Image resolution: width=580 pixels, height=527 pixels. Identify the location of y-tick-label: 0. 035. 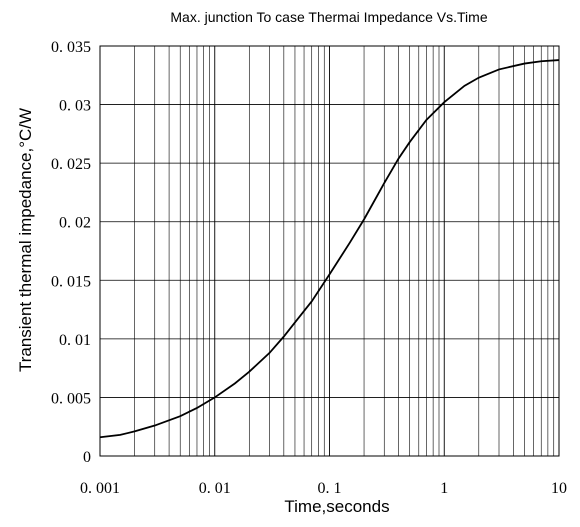
(71, 47).